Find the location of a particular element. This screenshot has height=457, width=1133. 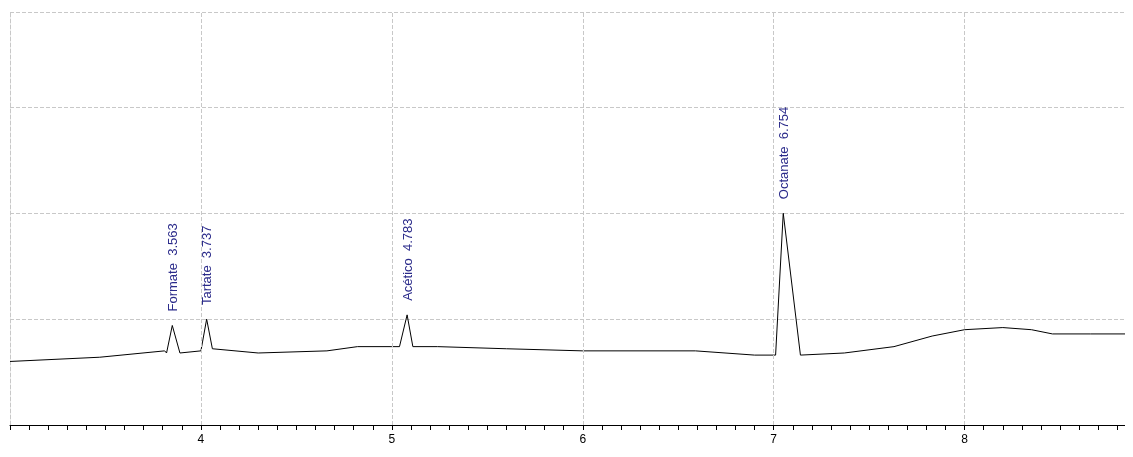

x-tick-label: 4 is located at coordinates (201, 439).